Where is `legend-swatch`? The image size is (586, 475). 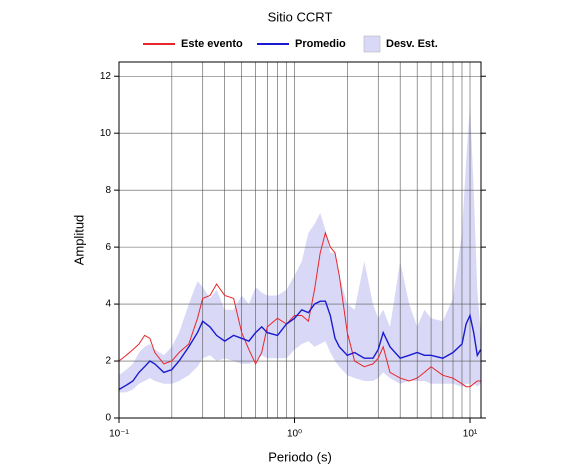 legend-swatch is located at coordinates (372, 44).